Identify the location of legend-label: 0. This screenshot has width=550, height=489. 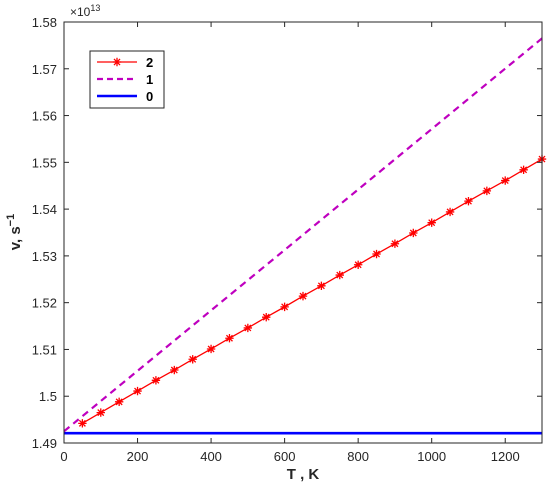
(149, 96).